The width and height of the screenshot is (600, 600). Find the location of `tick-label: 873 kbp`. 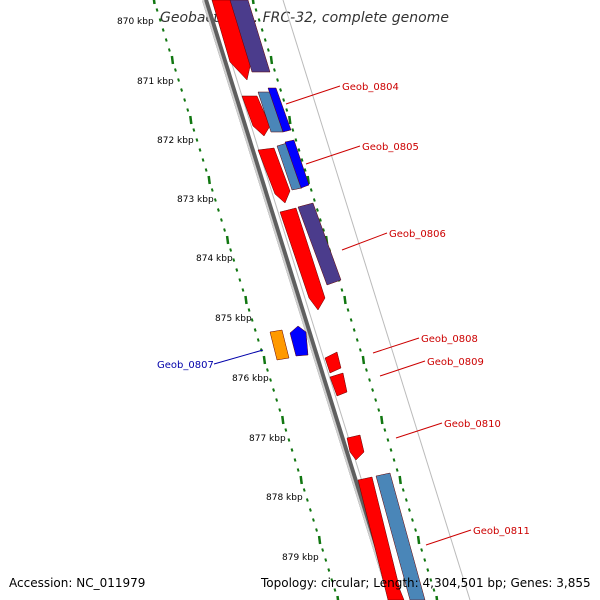

tick-label: 873 kbp is located at coordinates (195, 200).